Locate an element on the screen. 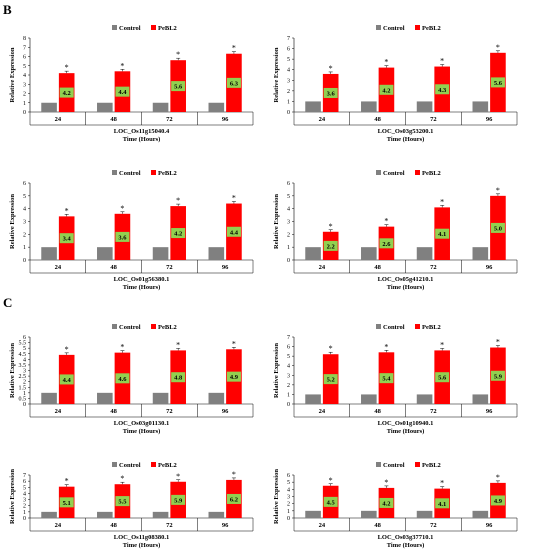 Image resolution: width=535 pixels, height=550 pixels. gene-label: LOC_Os01g56380.1 is located at coordinates (142, 279).